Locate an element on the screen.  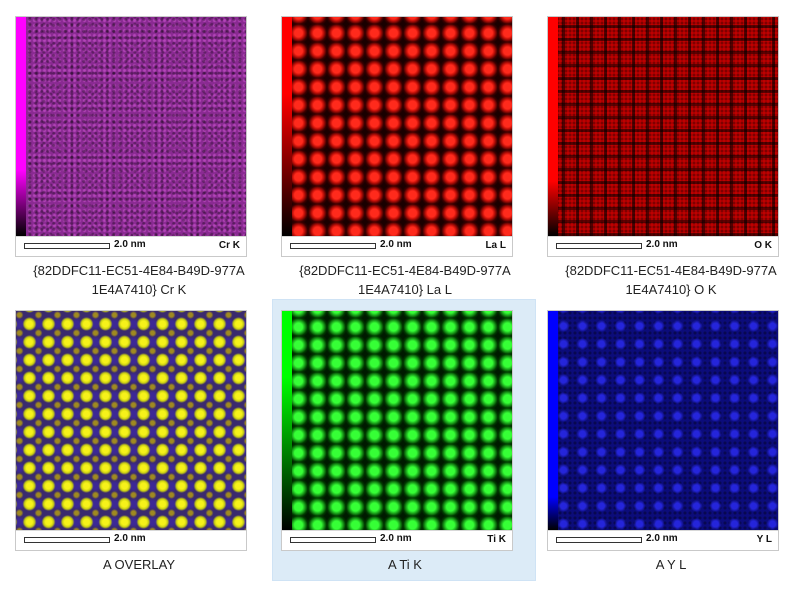
file-name: A Ti K is located at coordinates (405, 564).